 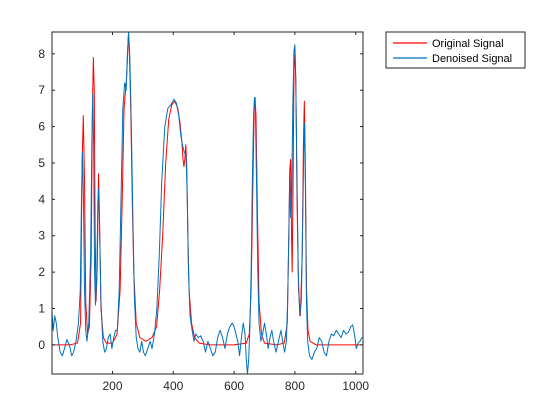 What do you see at coordinates (41, 309) in the screenshot?
I see `y-tick-label: 1` at bounding box center [41, 309].